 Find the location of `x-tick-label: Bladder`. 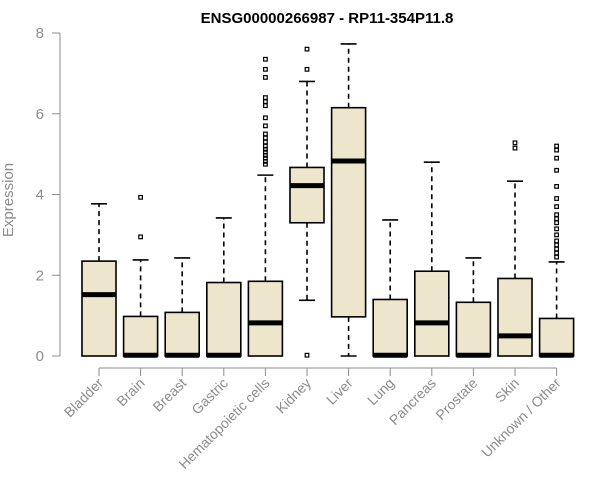

x-tick-label: Bladder is located at coordinates (84, 398).